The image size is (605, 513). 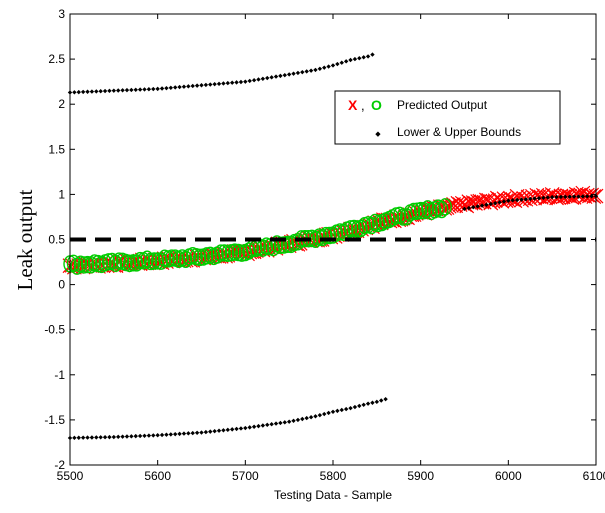 I want to click on x-tick-label: 6100, so click(x=594, y=476).